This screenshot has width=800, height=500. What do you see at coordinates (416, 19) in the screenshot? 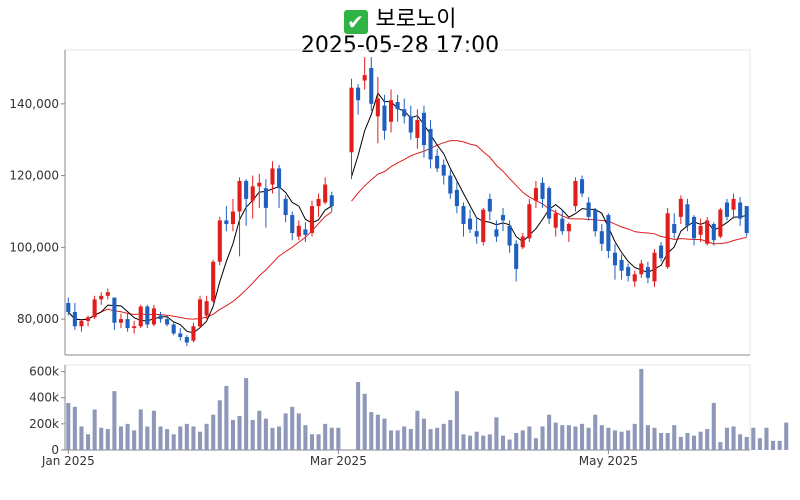
I see `stock-name: 보로노이` at bounding box center [416, 19].